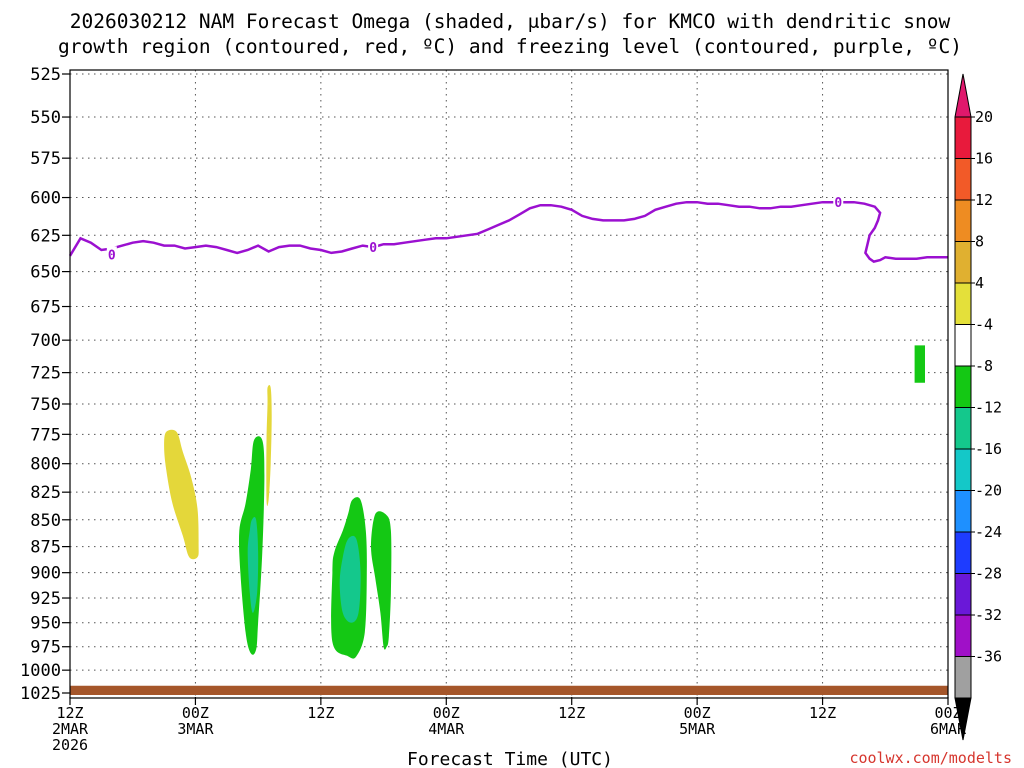 The width and height of the screenshot is (1024, 768). Describe the element at coordinates (45, 308) in the screenshot. I see `y-tick-label: 675` at that location.